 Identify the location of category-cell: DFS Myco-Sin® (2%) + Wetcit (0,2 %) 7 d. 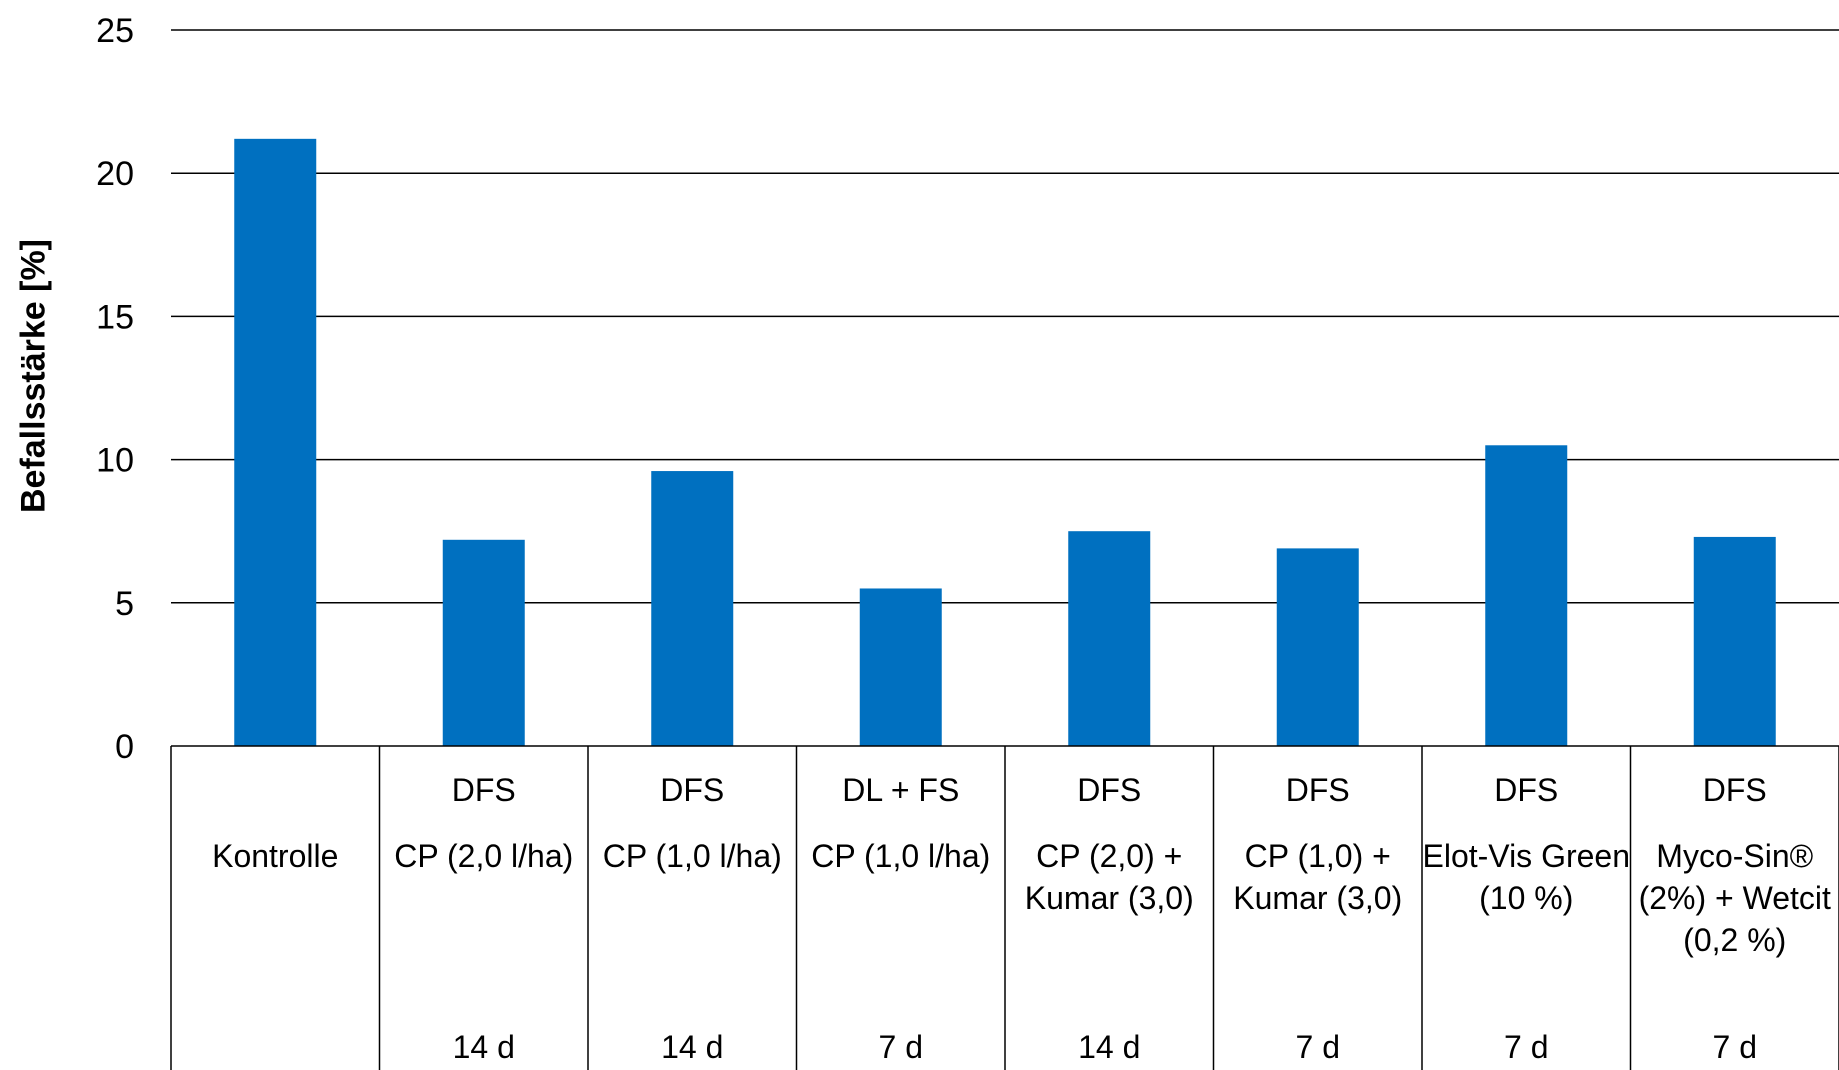
(1735, 909).